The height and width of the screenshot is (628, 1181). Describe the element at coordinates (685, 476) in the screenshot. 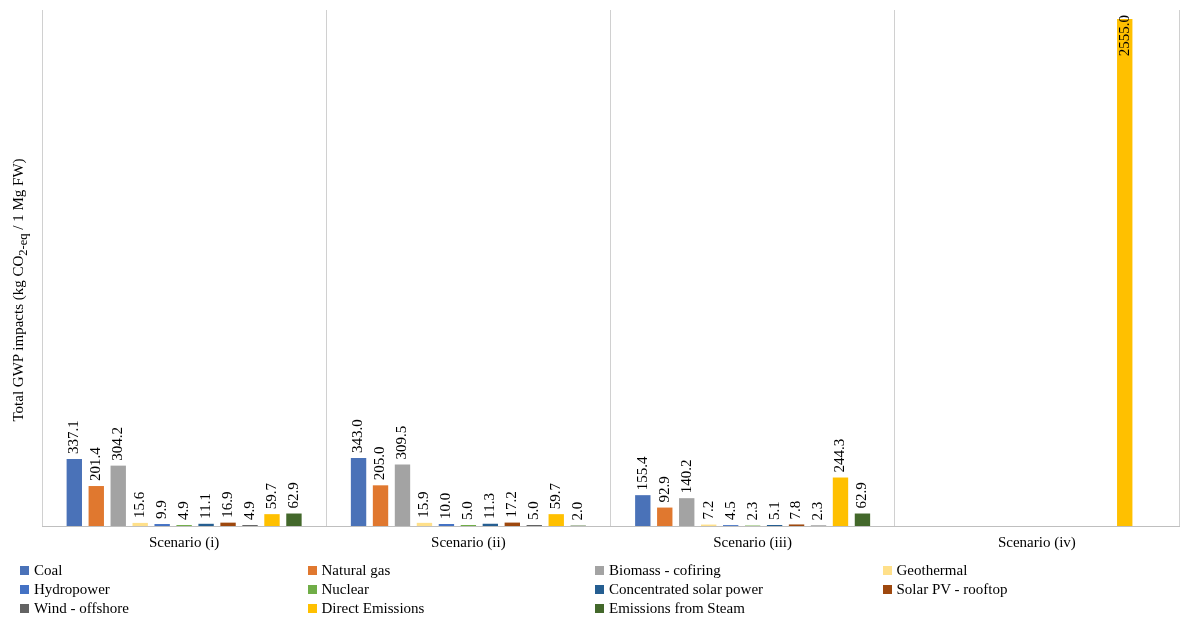

I see `data-label: 140.2` at that location.